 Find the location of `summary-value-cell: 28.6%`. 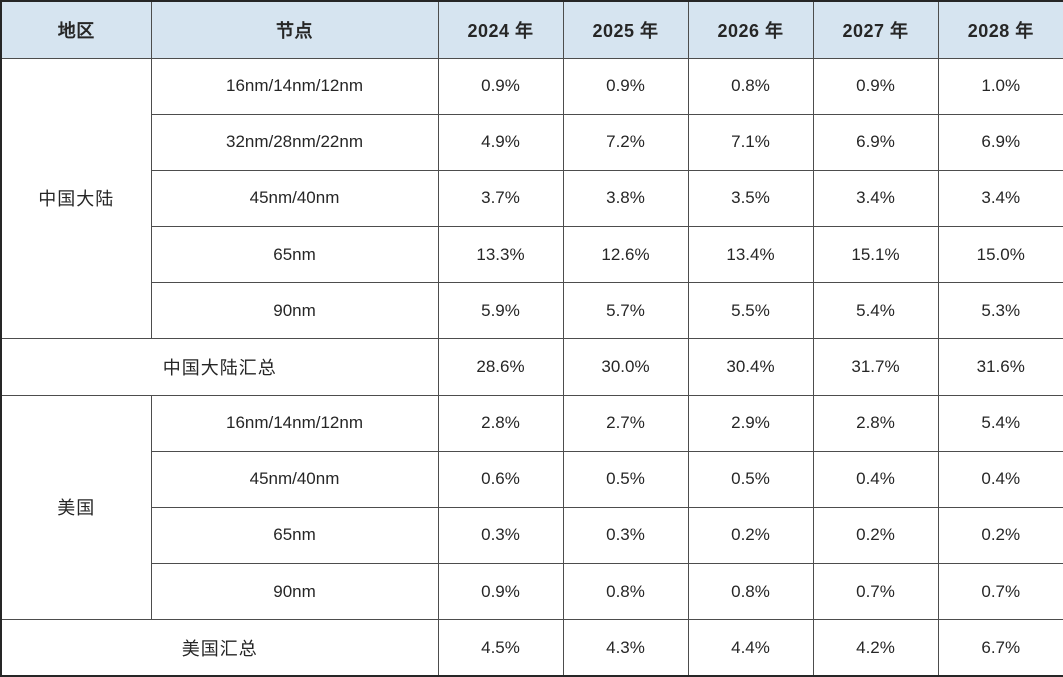

summary-value-cell: 28.6% is located at coordinates (500, 367).